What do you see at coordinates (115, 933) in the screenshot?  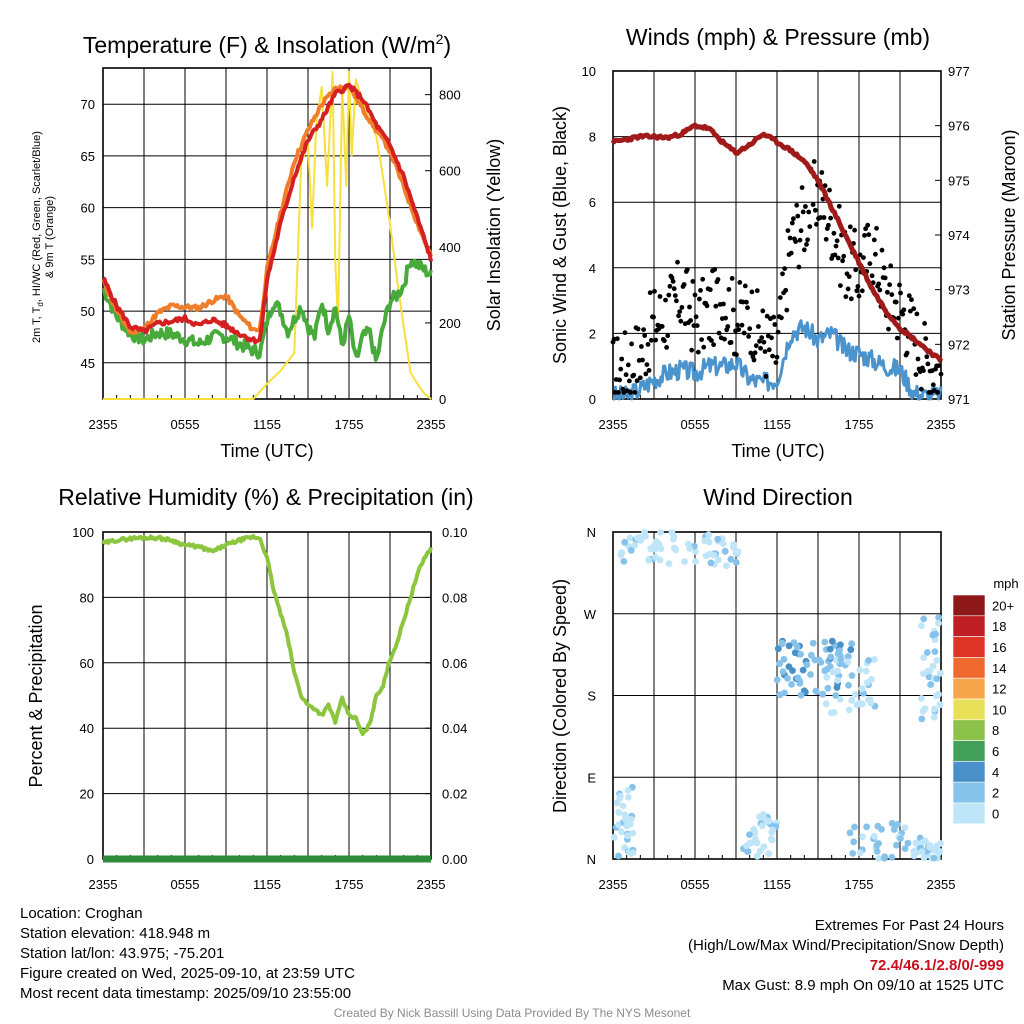 I see `station-elevation: Station elevation: 418.948 m` at bounding box center [115, 933].